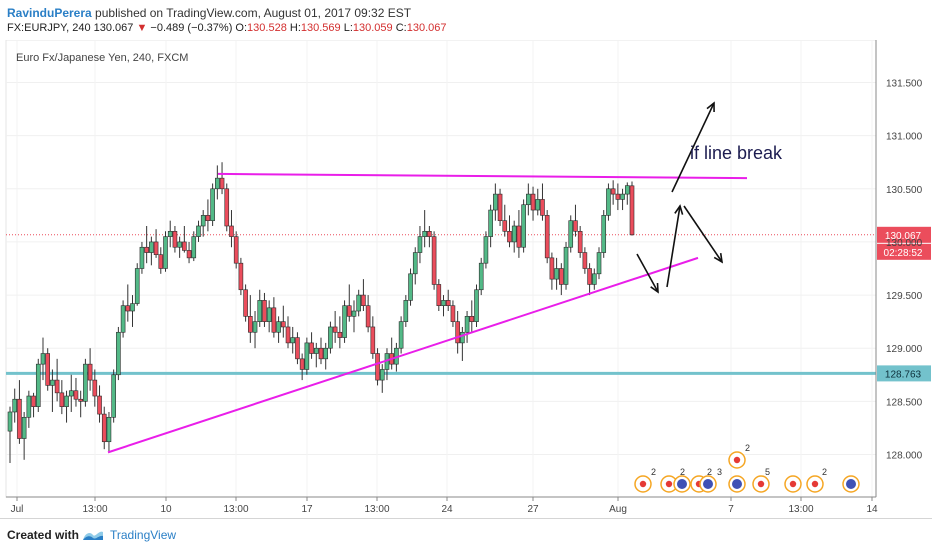 The width and height of the screenshot is (932, 551). I want to click on x-tick-label: Jul, so click(17, 509).